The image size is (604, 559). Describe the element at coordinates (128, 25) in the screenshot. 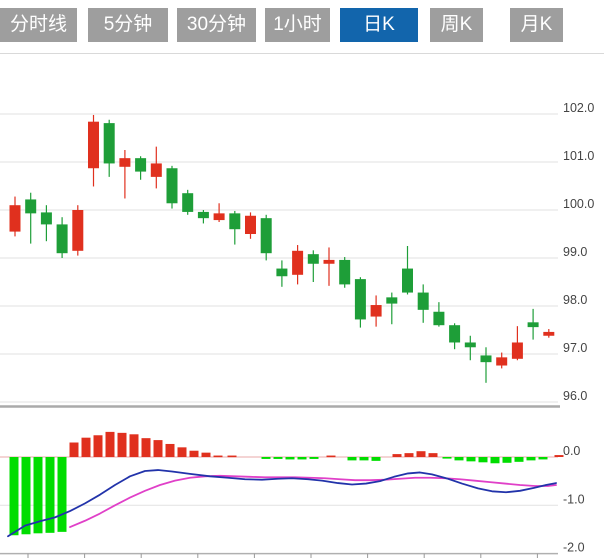

I see `tab-5分钟: 5分钟` at that location.